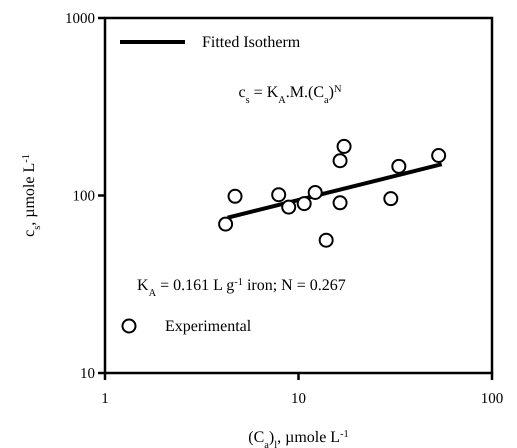  I want to click on y-tick-label: 1000, so click(80, 19).